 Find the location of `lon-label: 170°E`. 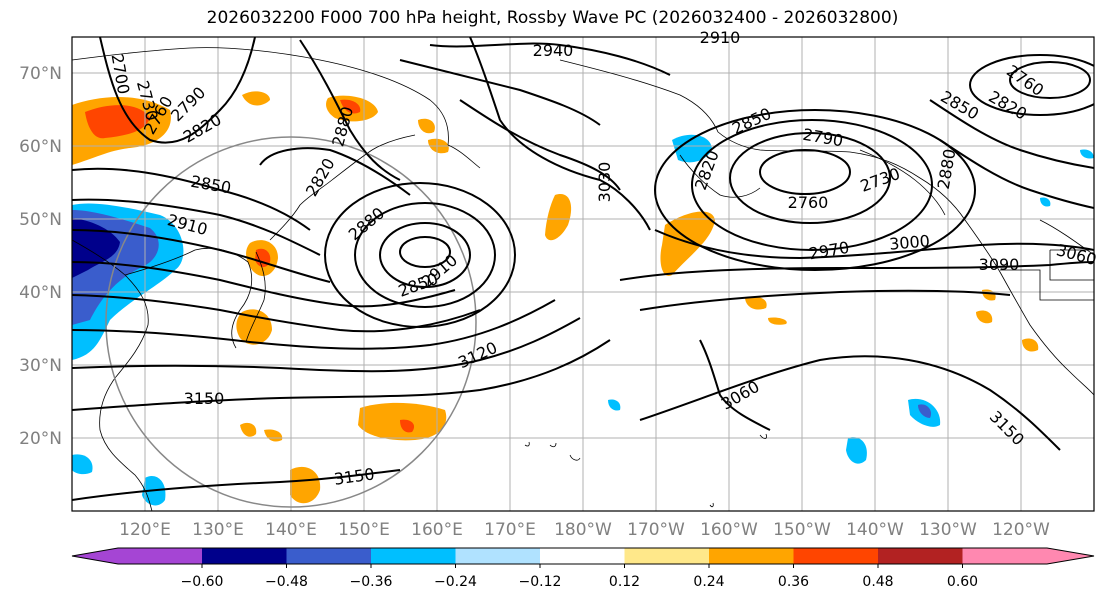

lon-label: 170°E is located at coordinates (510, 530).